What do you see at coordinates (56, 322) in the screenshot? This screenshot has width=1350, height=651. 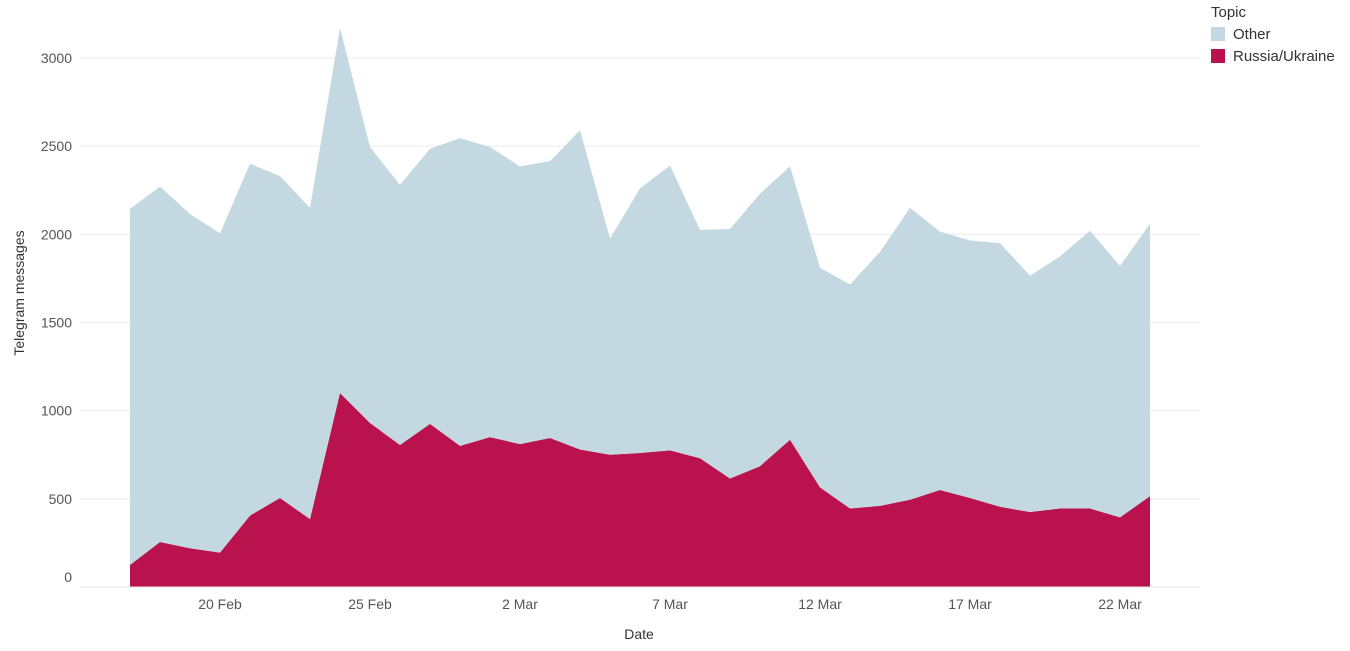 I see `y-tick-label: 1500` at bounding box center [56, 322].